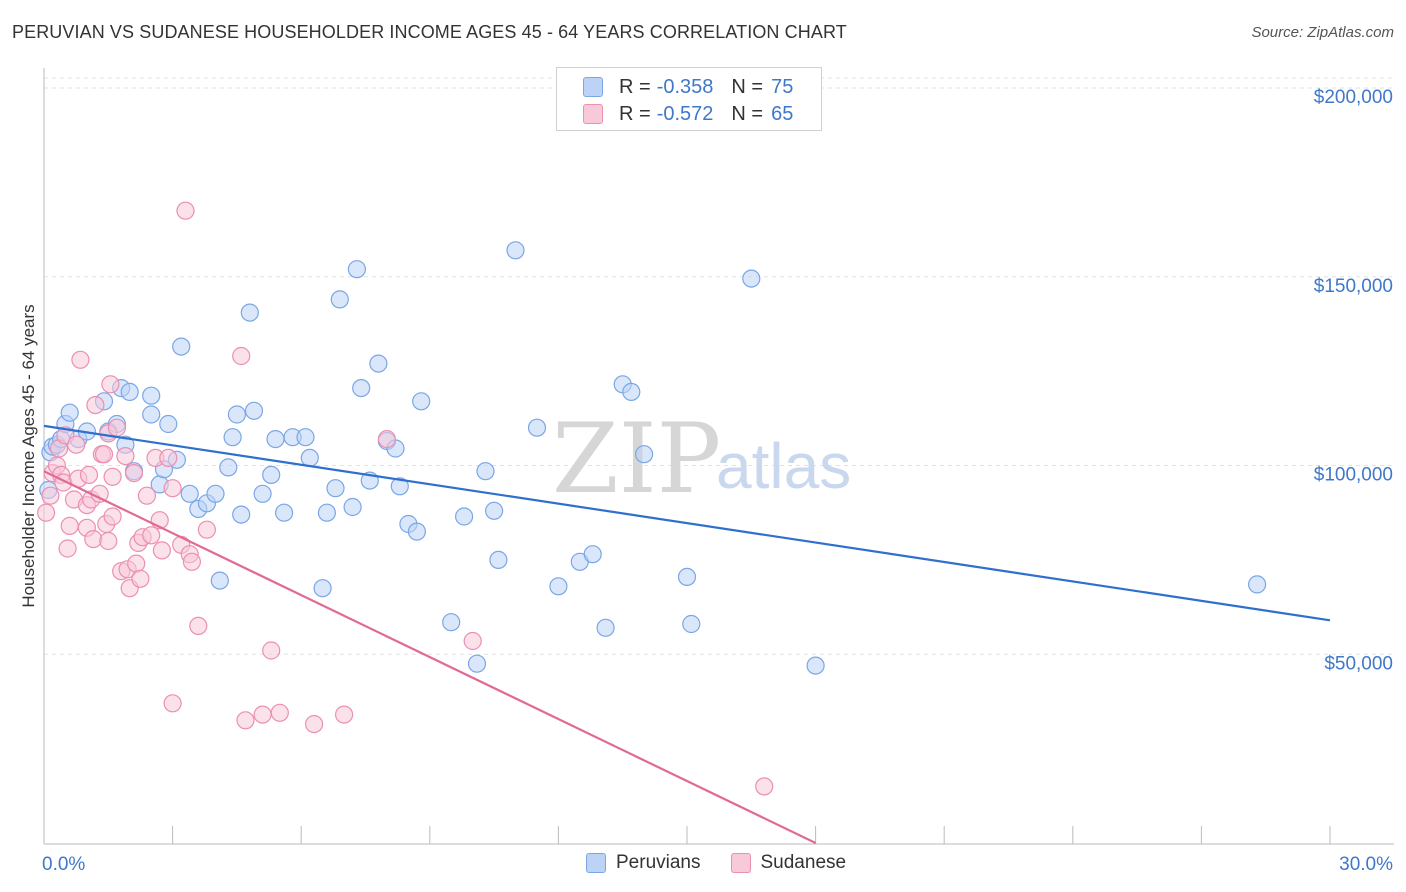  What do you see at coordinates (658, 862) in the screenshot?
I see `legend-label-peruvians: Peruvians` at bounding box center [658, 862].